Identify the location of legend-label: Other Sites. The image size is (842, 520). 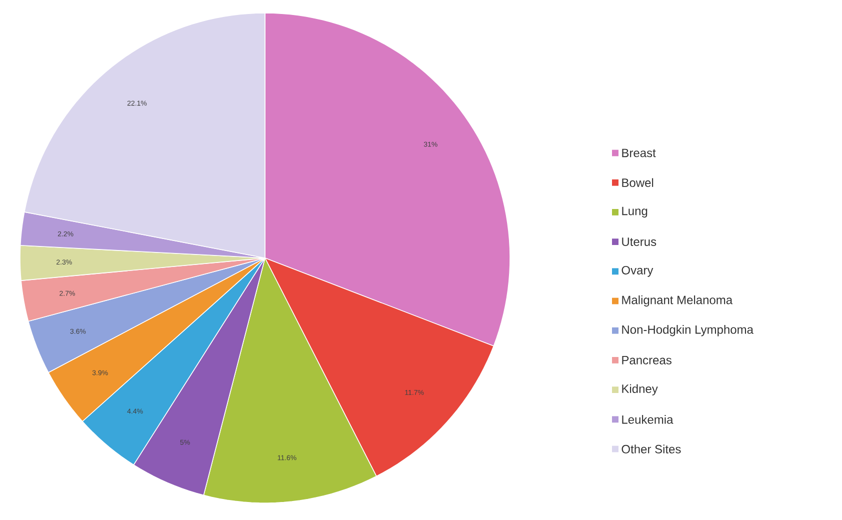
(651, 449).